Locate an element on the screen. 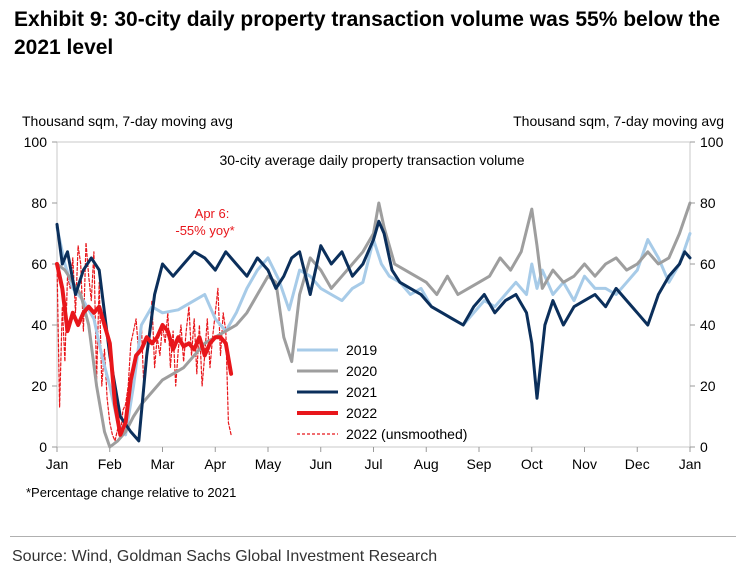 The height and width of the screenshot is (583, 746). x-tick-label-may: May is located at coordinates (268, 464).